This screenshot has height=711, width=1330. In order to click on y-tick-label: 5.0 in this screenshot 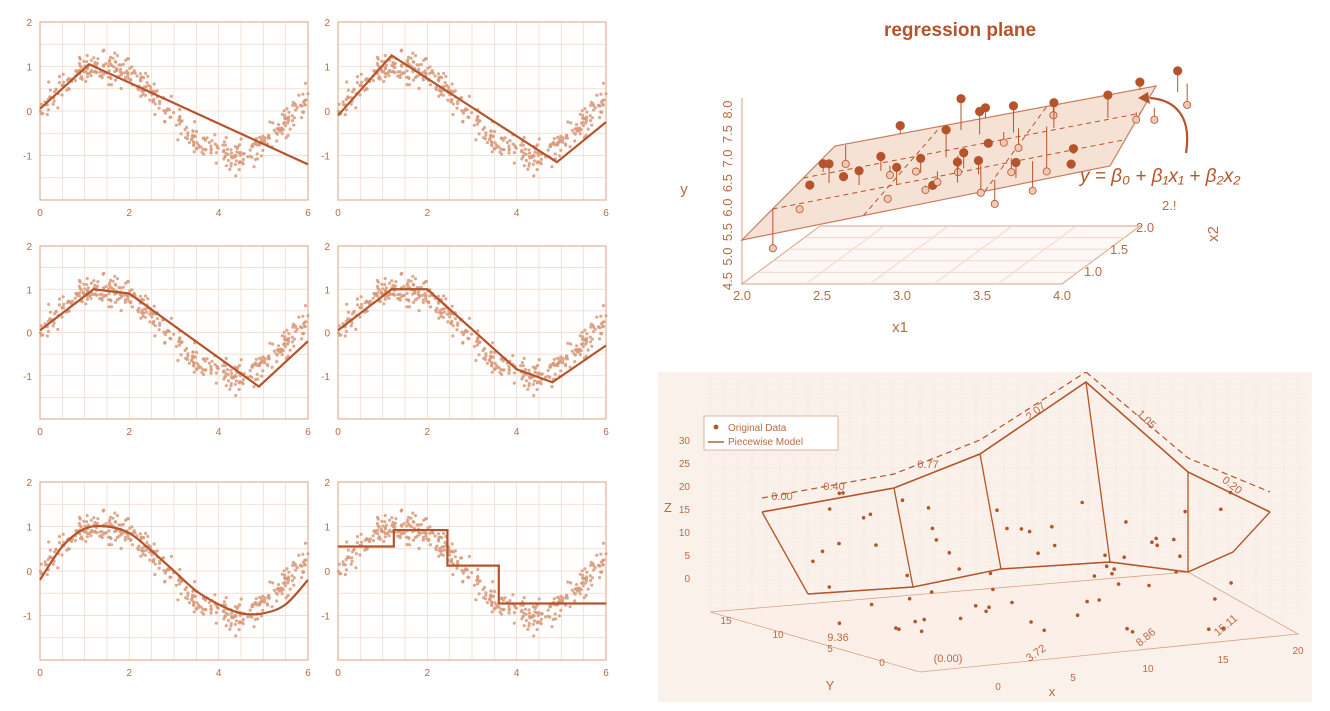, I will do `click(727, 257)`.